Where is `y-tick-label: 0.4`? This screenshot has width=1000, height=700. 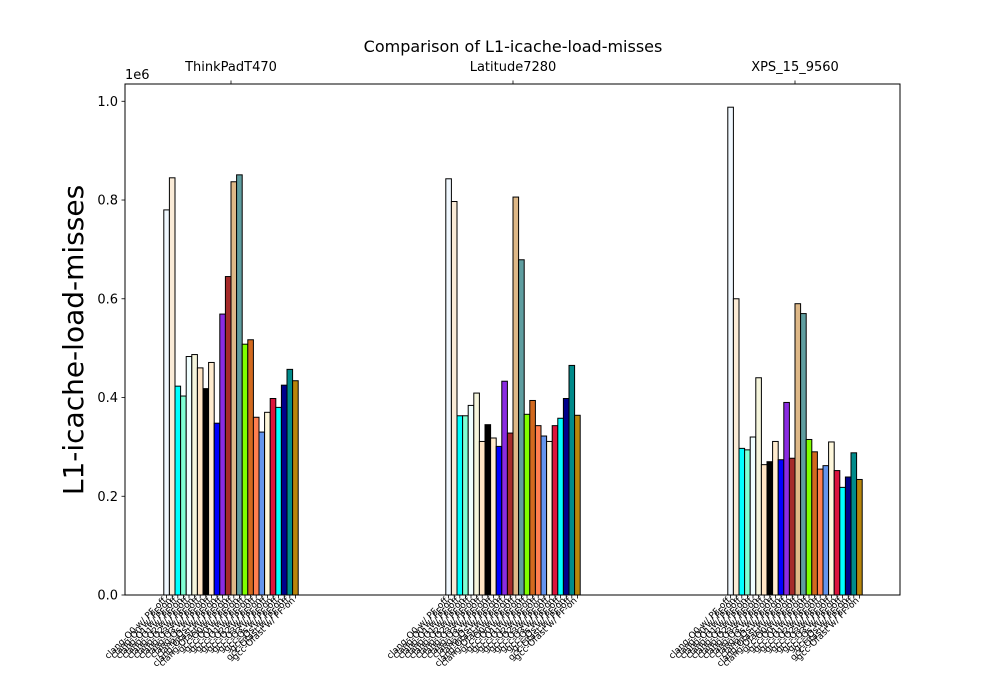
y-tick-label: 0.4 is located at coordinates (107, 398).